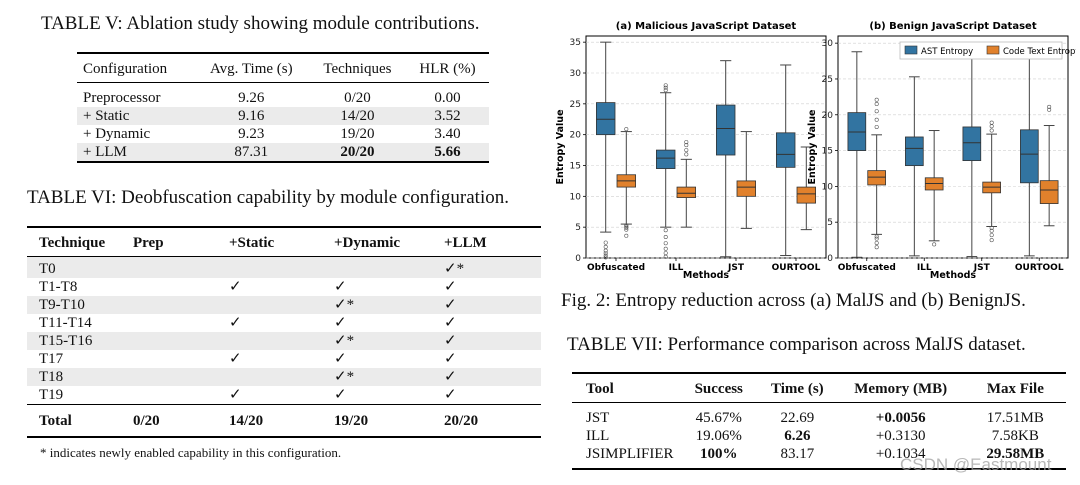 The image size is (1080, 485). What do you see at coordinates (51, 395) in the screenshot?
I see `table6-cell: T19` at bounding box center [51, 395].